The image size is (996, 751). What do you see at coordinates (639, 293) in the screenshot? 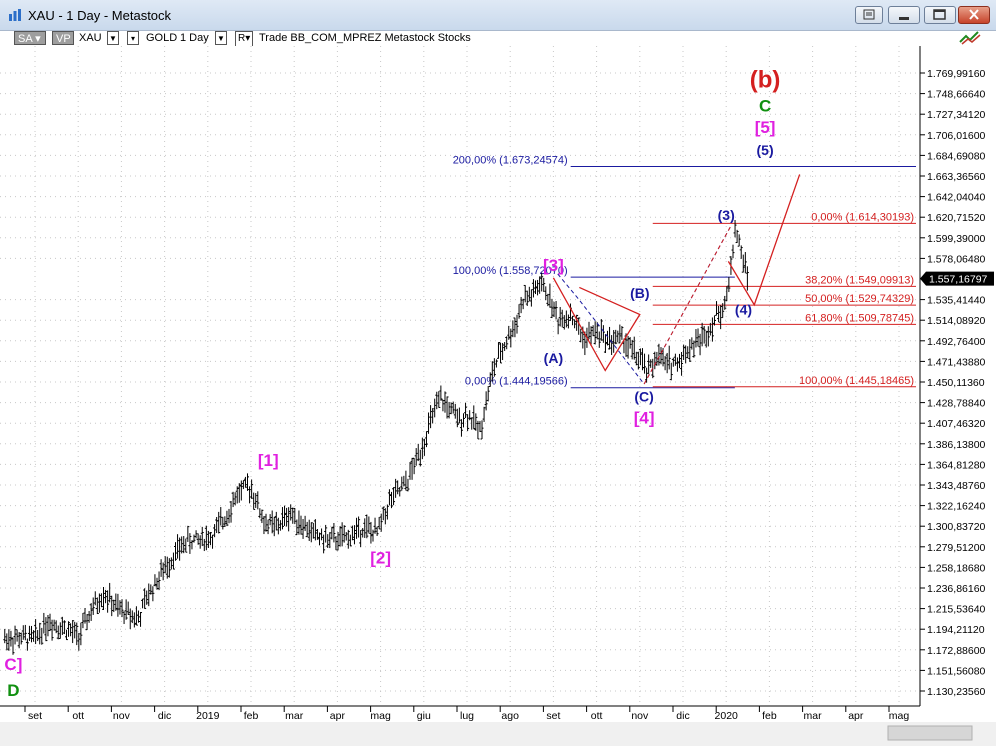
I see `wave-label: (B)` at bounding box center [639, 293].